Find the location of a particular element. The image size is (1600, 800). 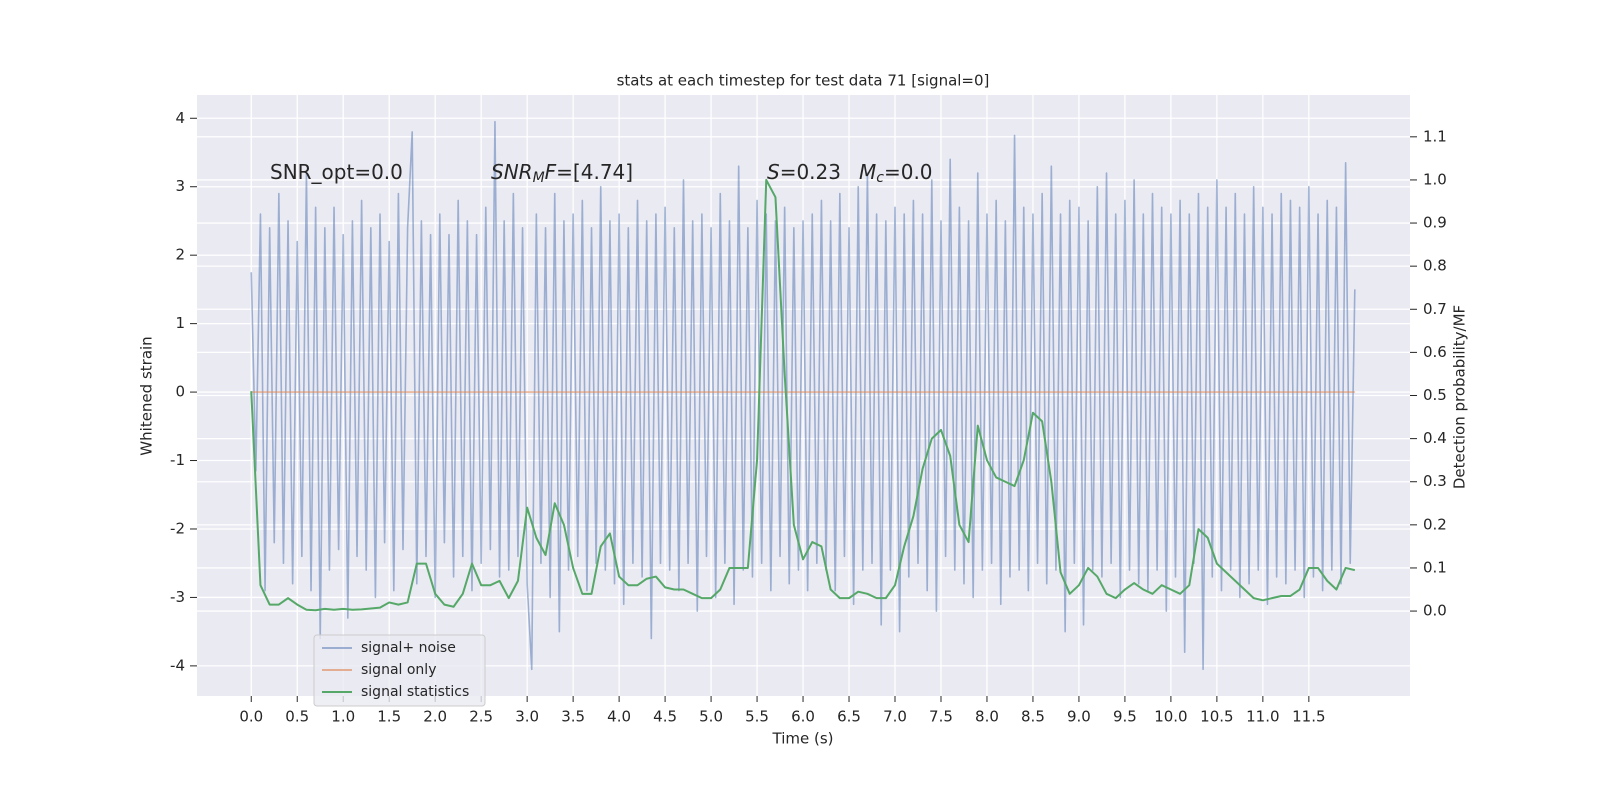

annotation-part: SNR_opt=0.0 is located at coordinates (336, 172).